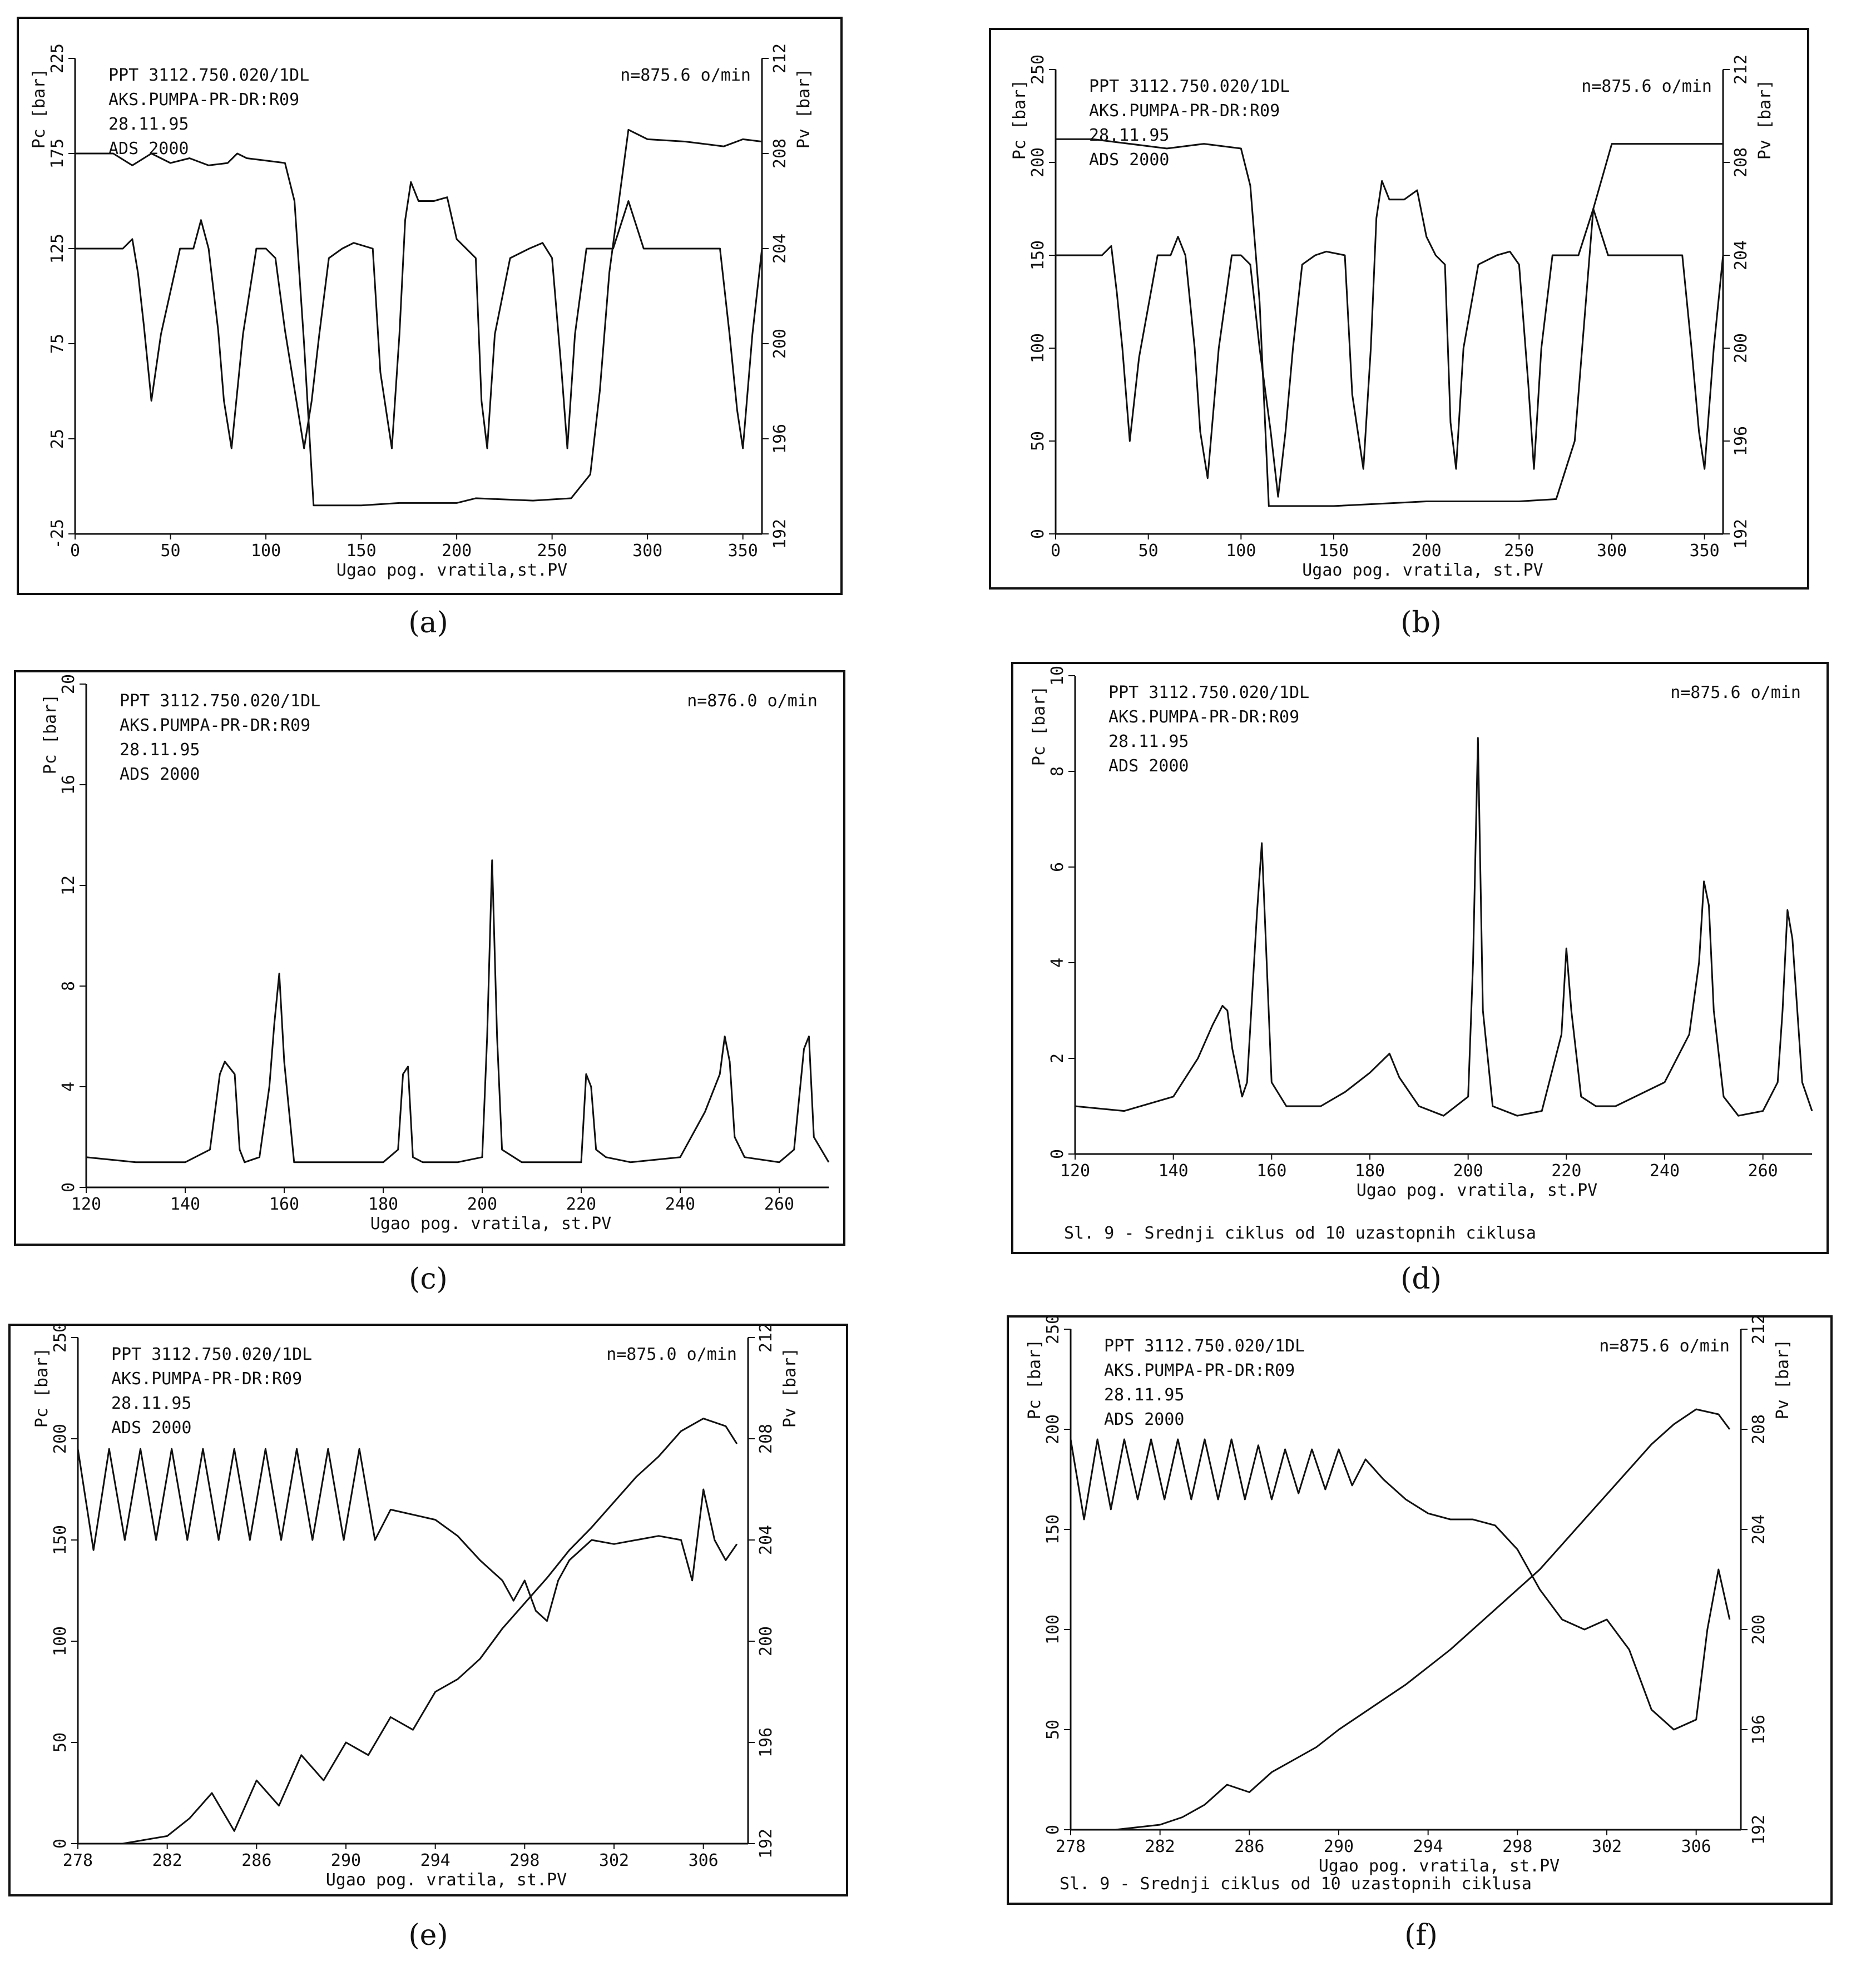  What do you see at coordinates (1148, 766) in the screenshot?
I see `panel-d-info-line: ADS 2000` at bounding box center [1148, 766].